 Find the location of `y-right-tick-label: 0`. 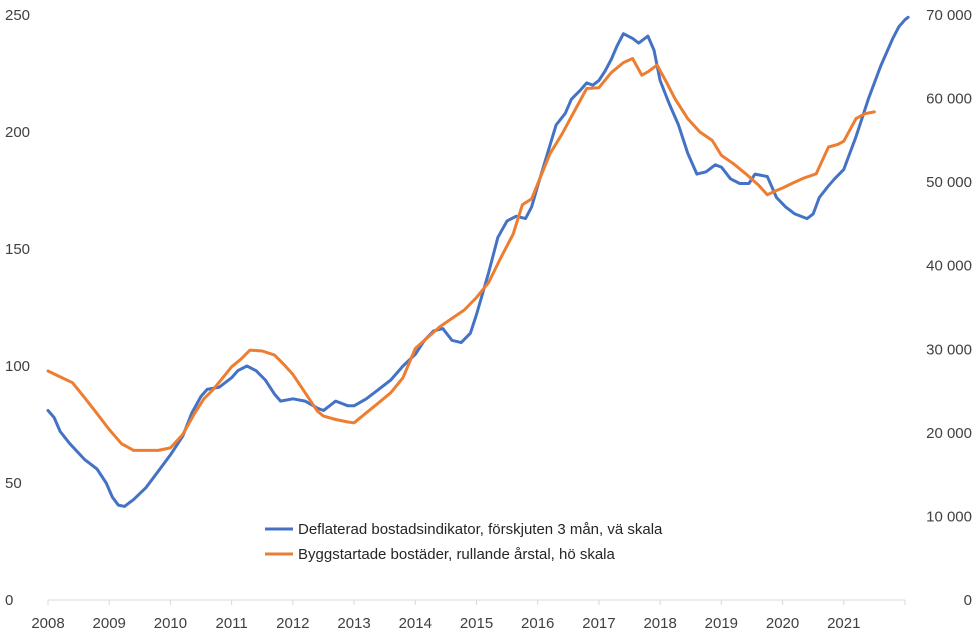

y-right-tick-label: 0 is located at coordinates (968, 600).